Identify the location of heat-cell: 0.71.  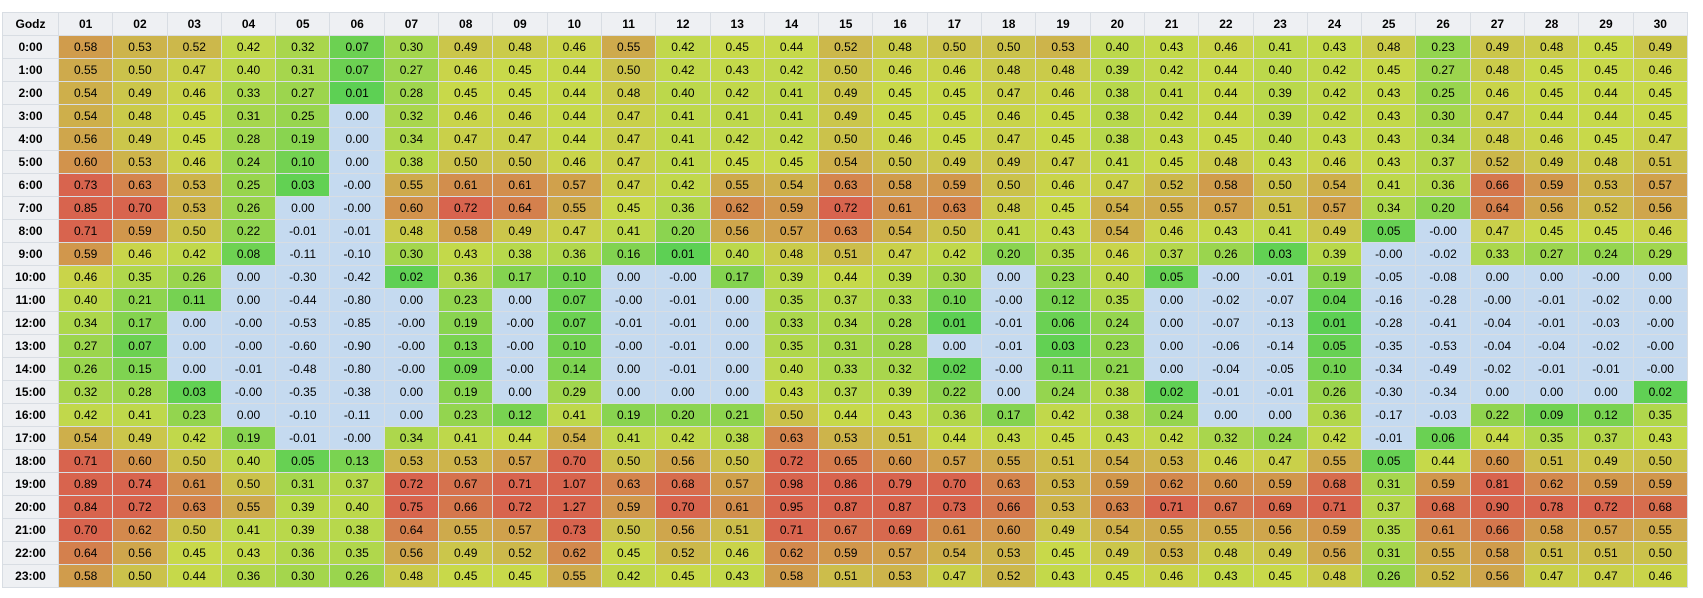
(1171, 507).